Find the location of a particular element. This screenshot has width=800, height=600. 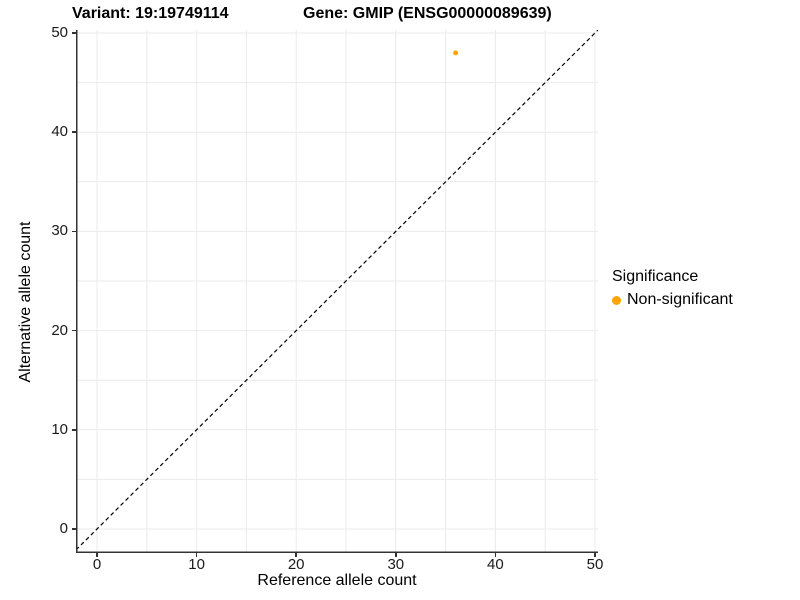

y-tick-label: 20 is located at coordinates (59, 330).